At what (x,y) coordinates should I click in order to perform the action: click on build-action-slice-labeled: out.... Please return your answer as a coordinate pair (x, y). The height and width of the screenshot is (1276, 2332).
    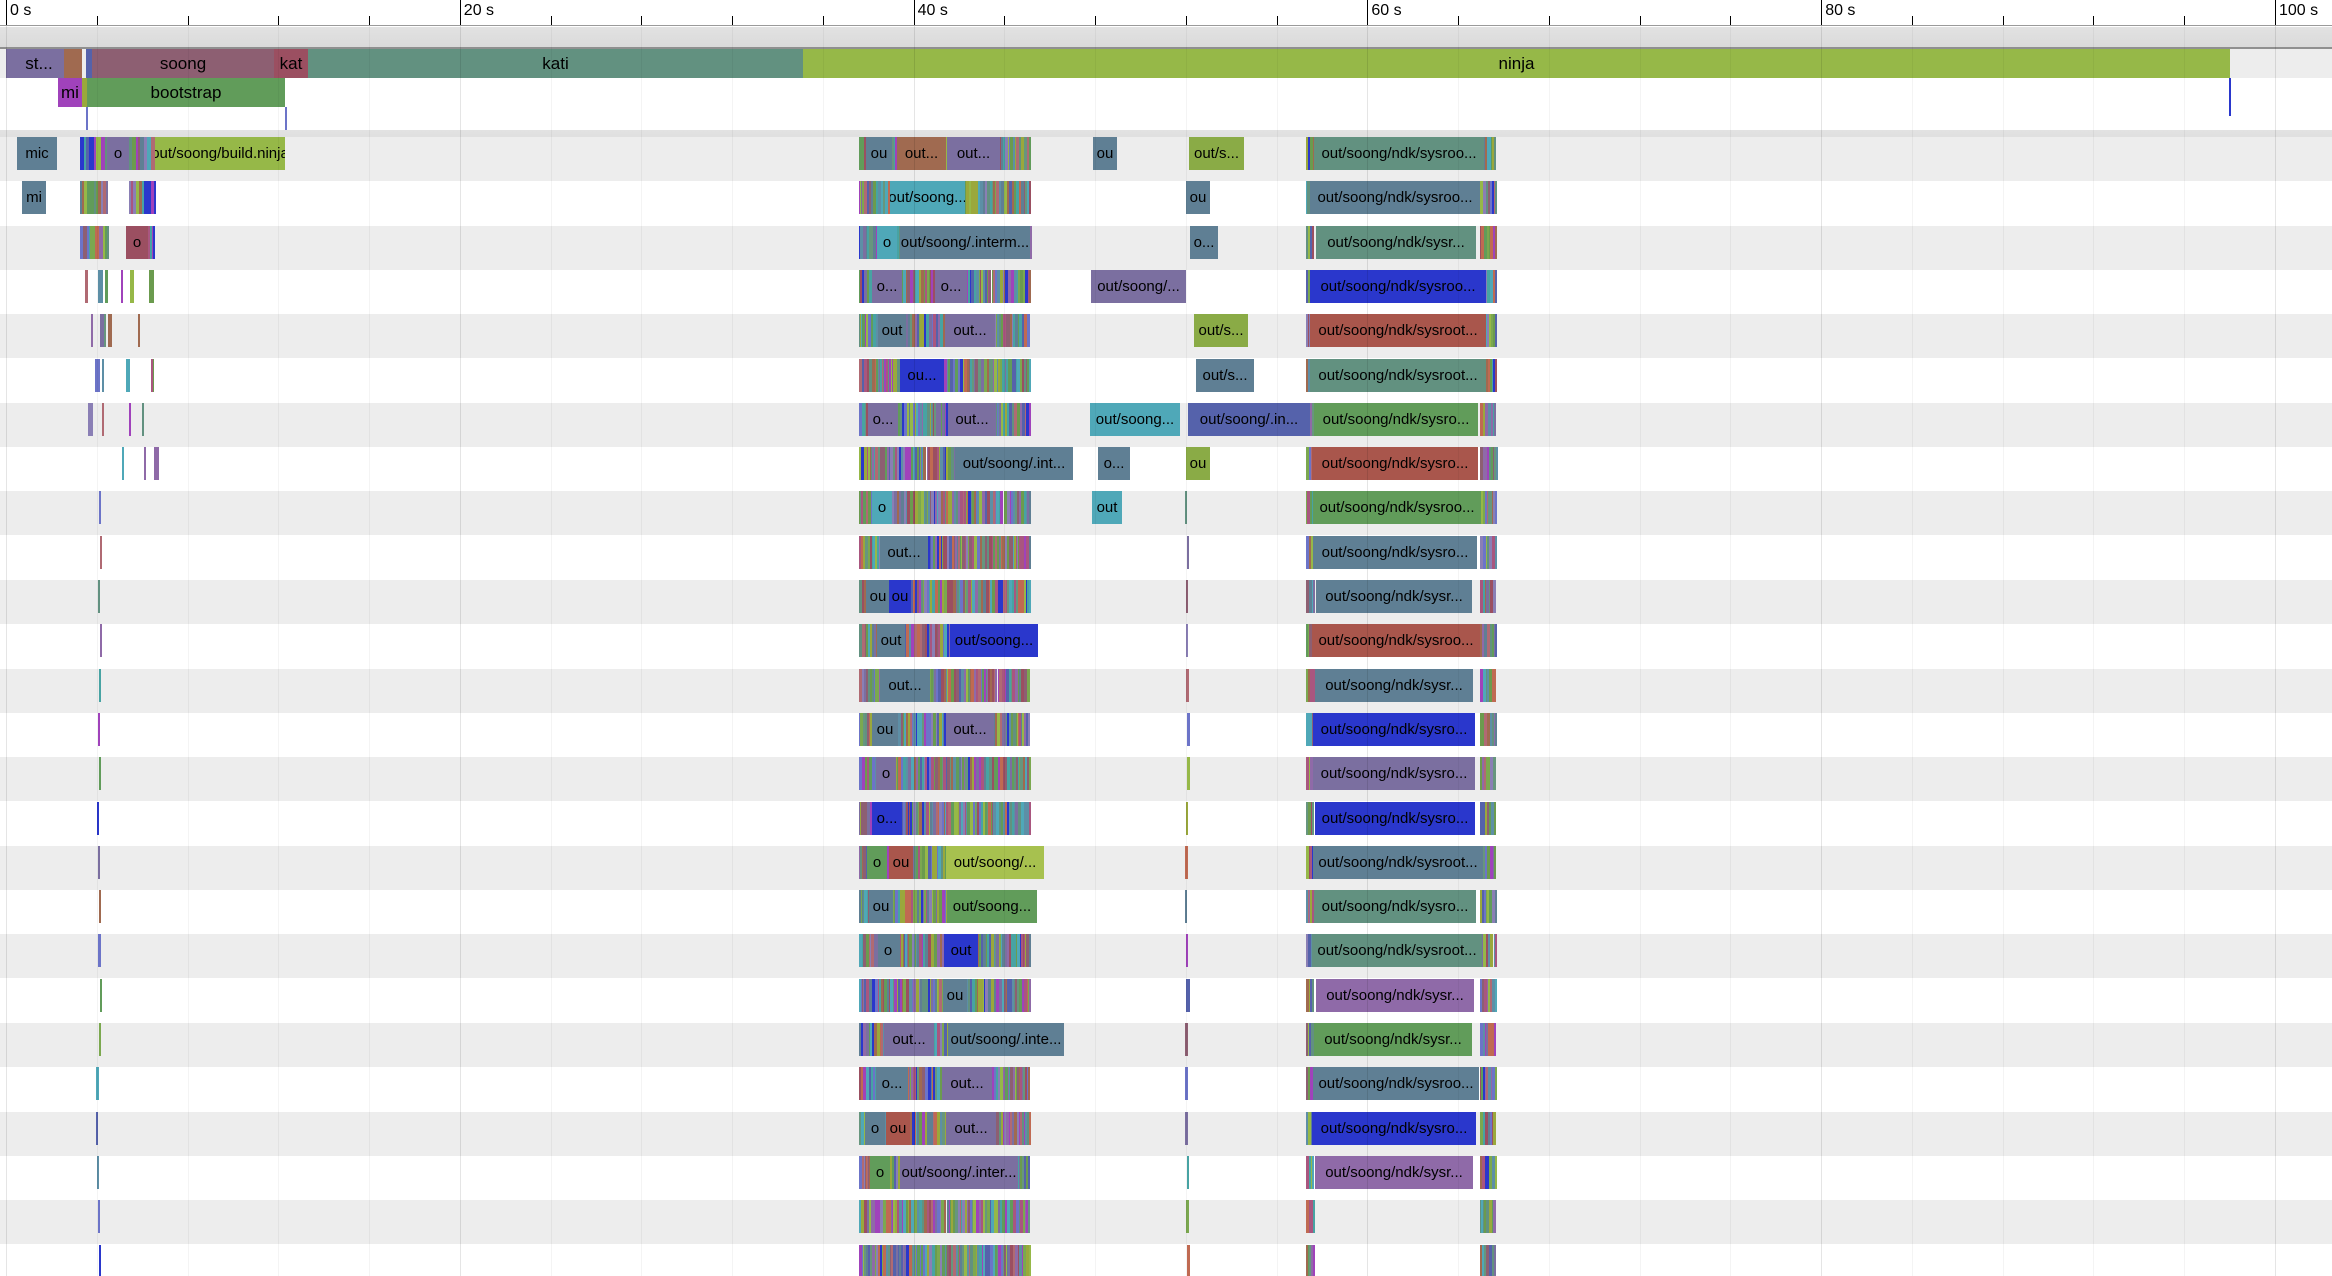
    Looking at the image, I should click on (972, 419).